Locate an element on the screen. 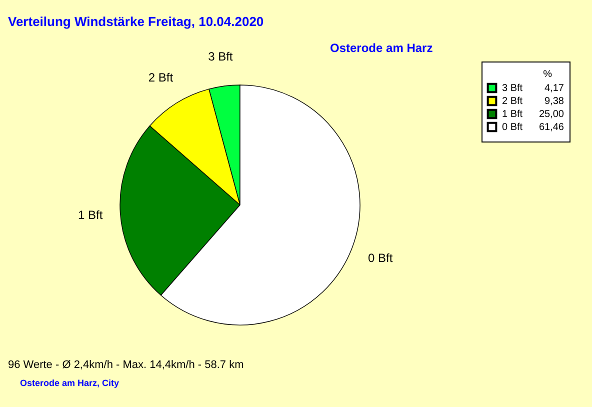 The width and height of the screenshot is (592, 407). data-label: 9,38 is located at coordinates (554, 101).